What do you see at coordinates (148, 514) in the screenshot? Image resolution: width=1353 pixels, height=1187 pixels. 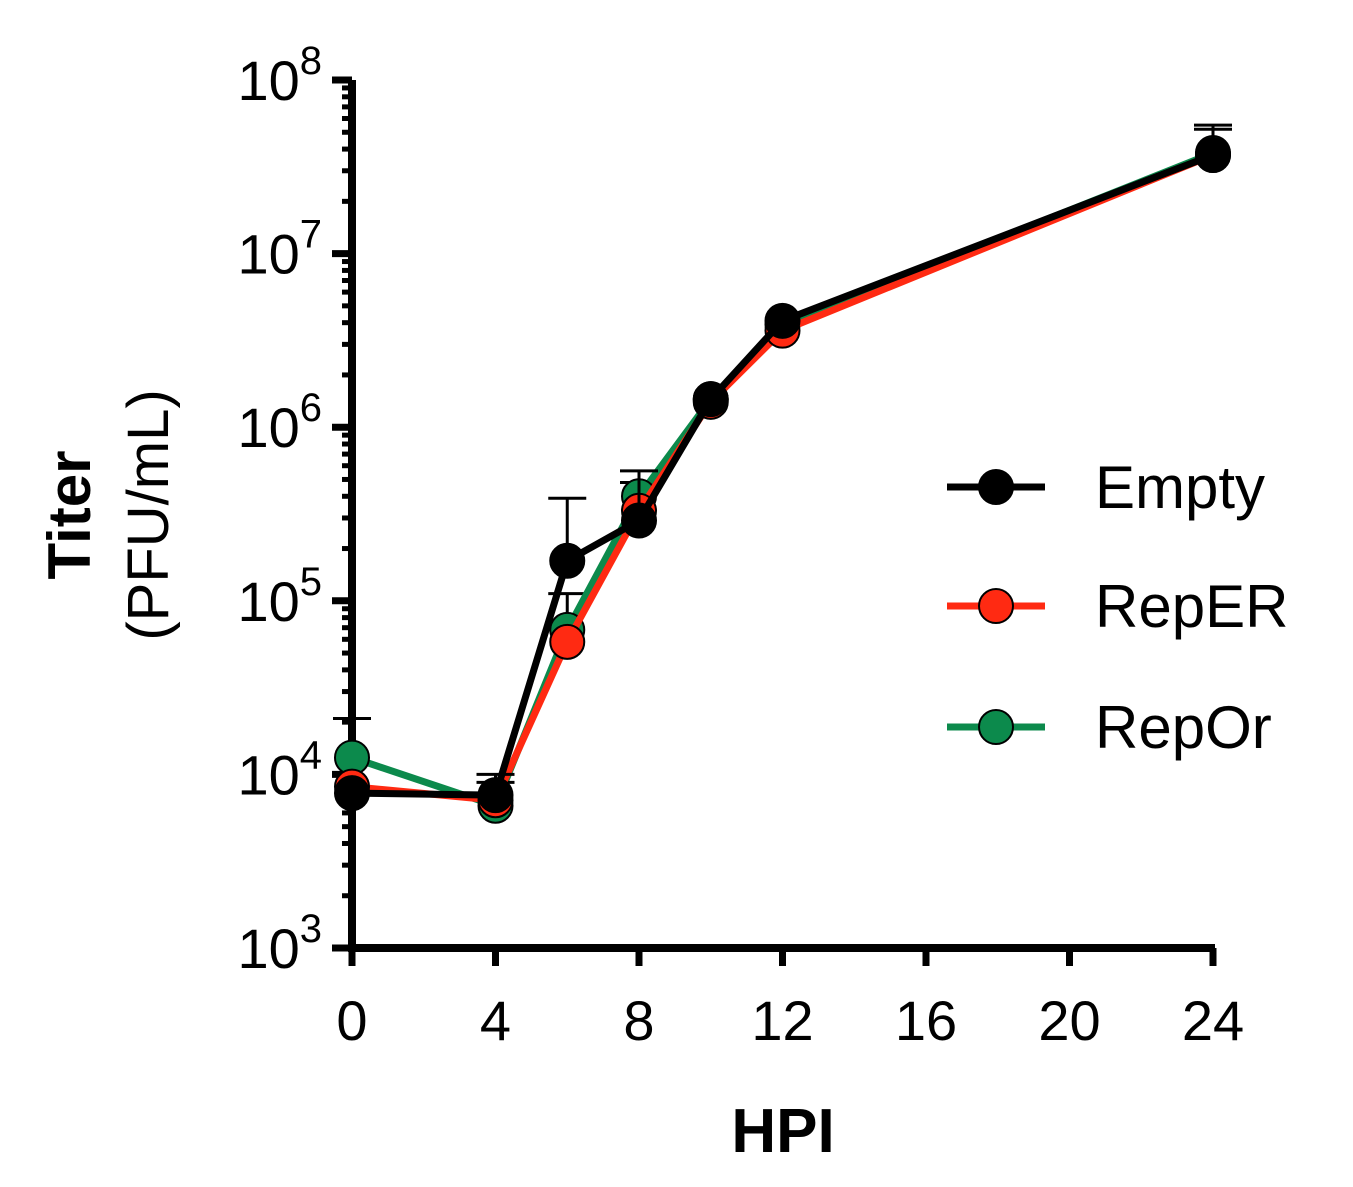 I see `y-axis-title-unit: (PFU/mL)` at bounding box center [148, 514].